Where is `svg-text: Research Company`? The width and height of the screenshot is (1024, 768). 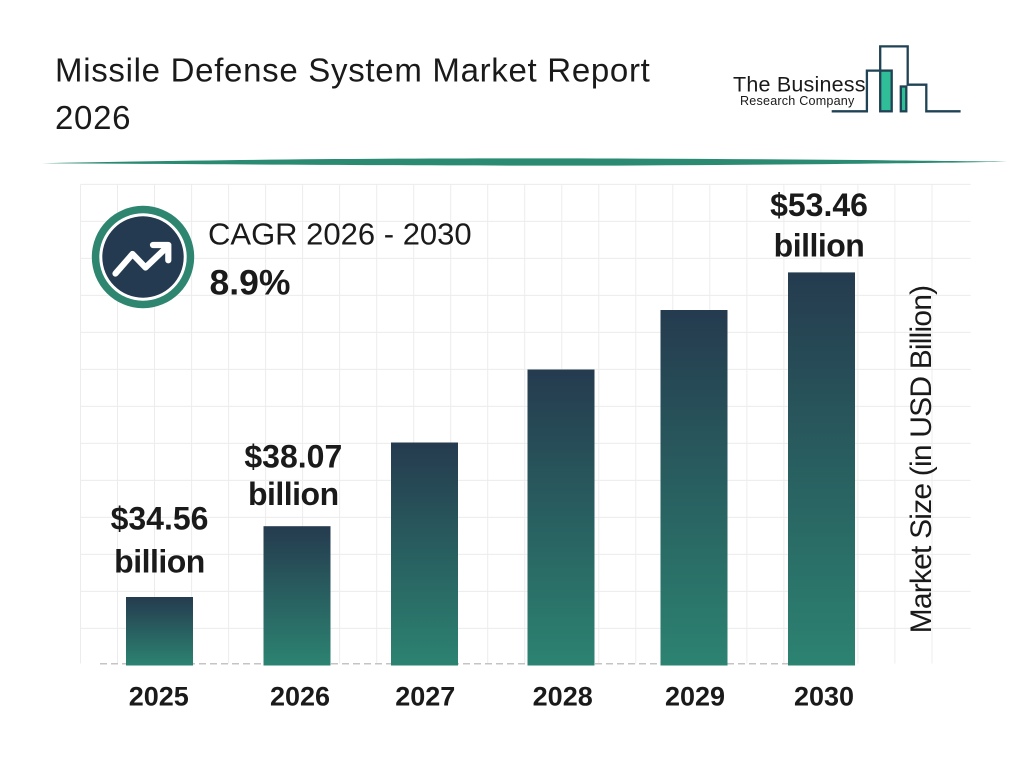
svg-text: Research Company is located at coordinates (797, 101).